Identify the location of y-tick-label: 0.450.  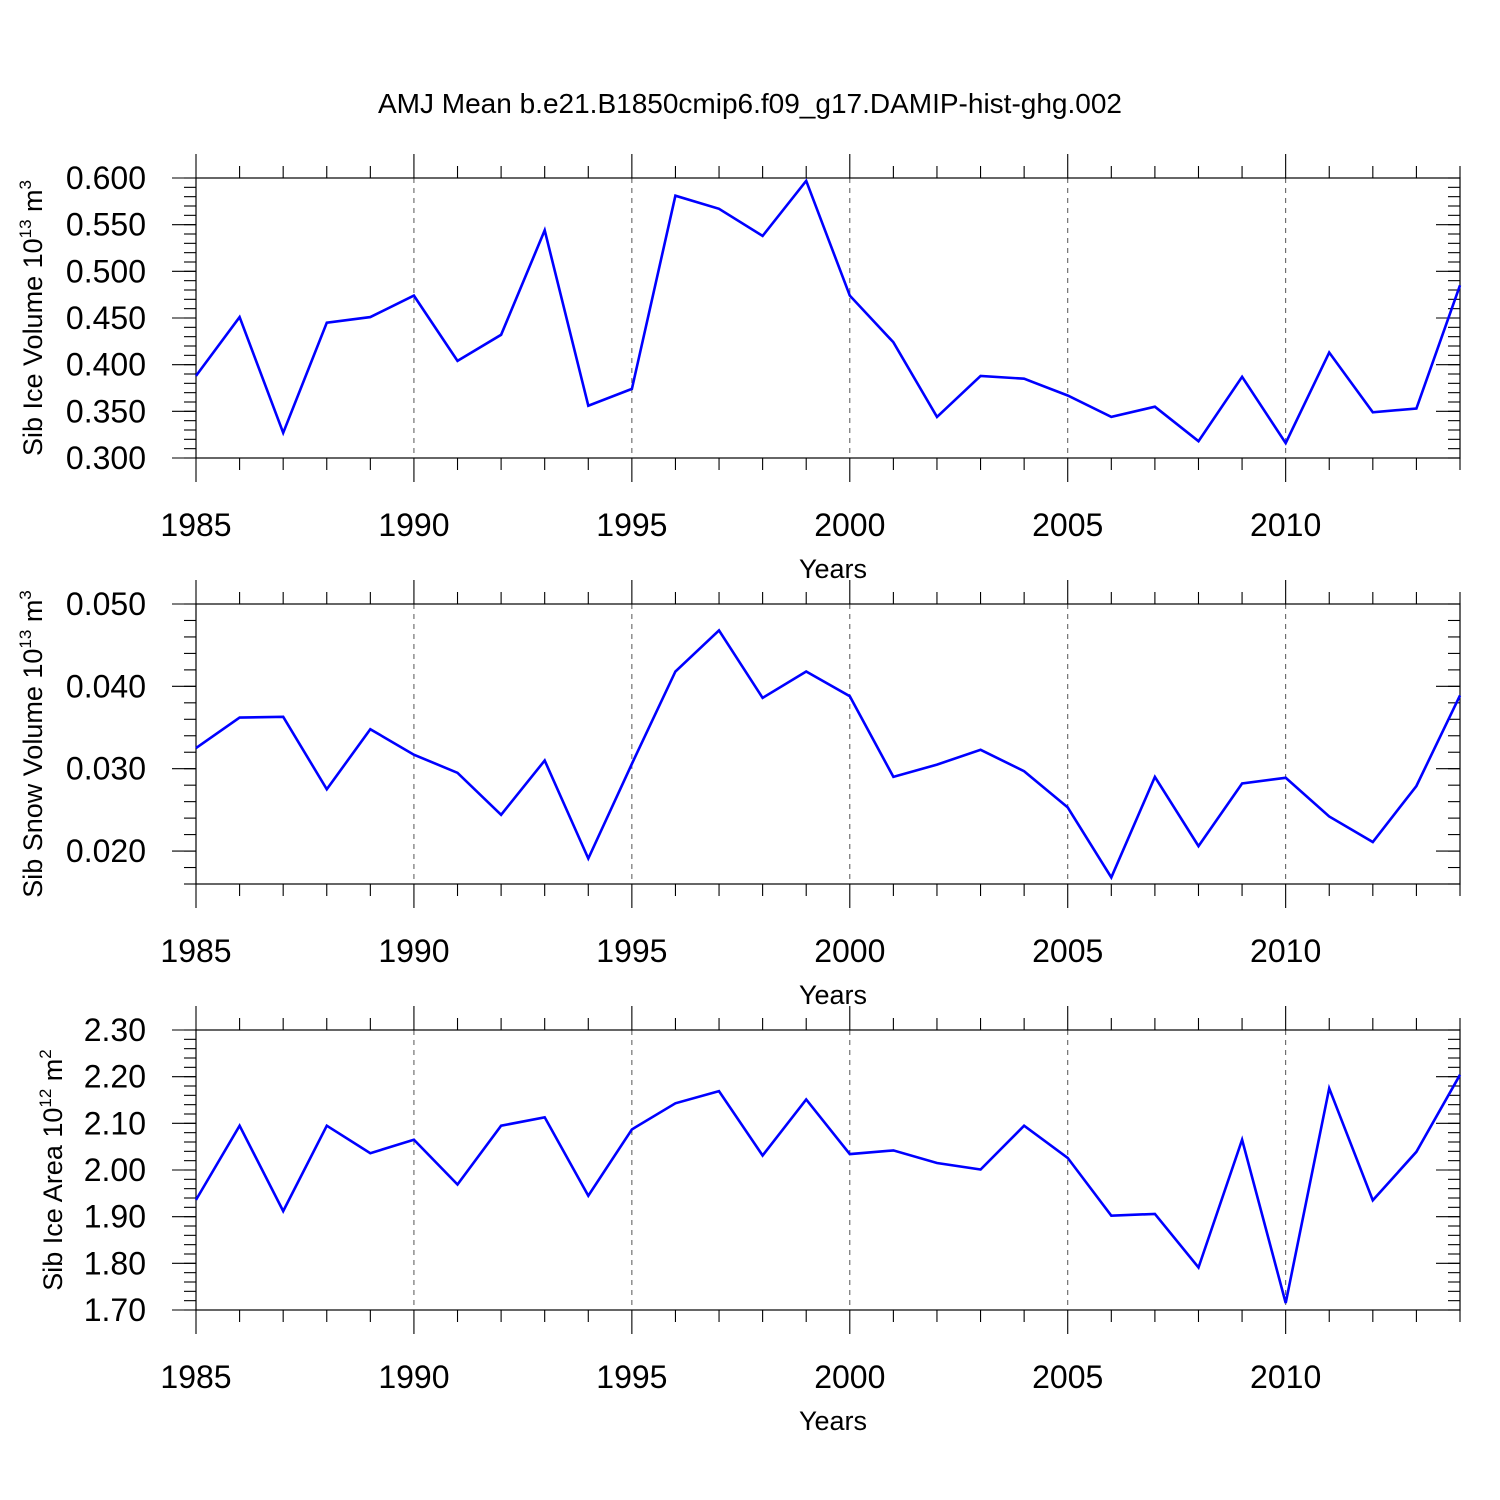
(106, 318).